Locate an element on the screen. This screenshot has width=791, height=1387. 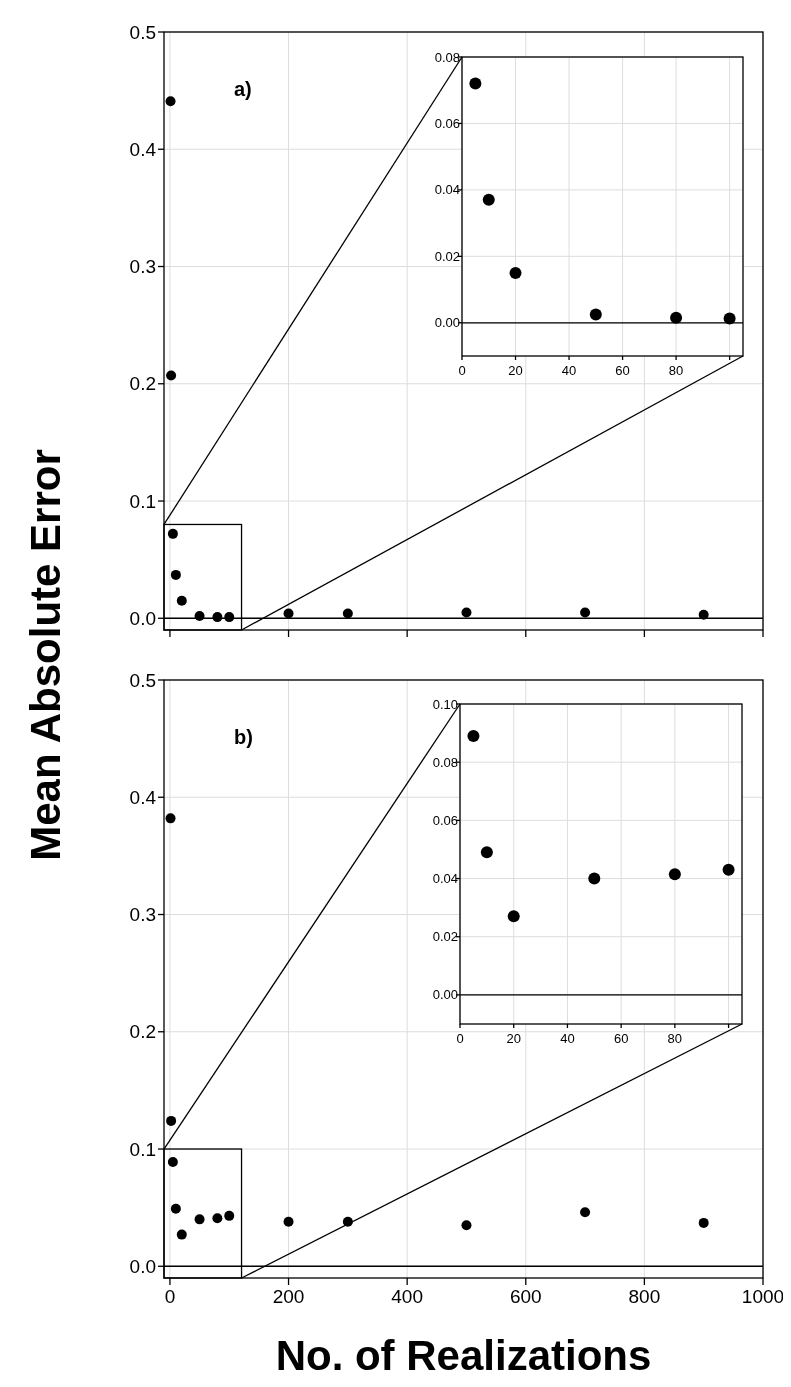
x-tick-label: 200 is located at coordinates (288, 1296).